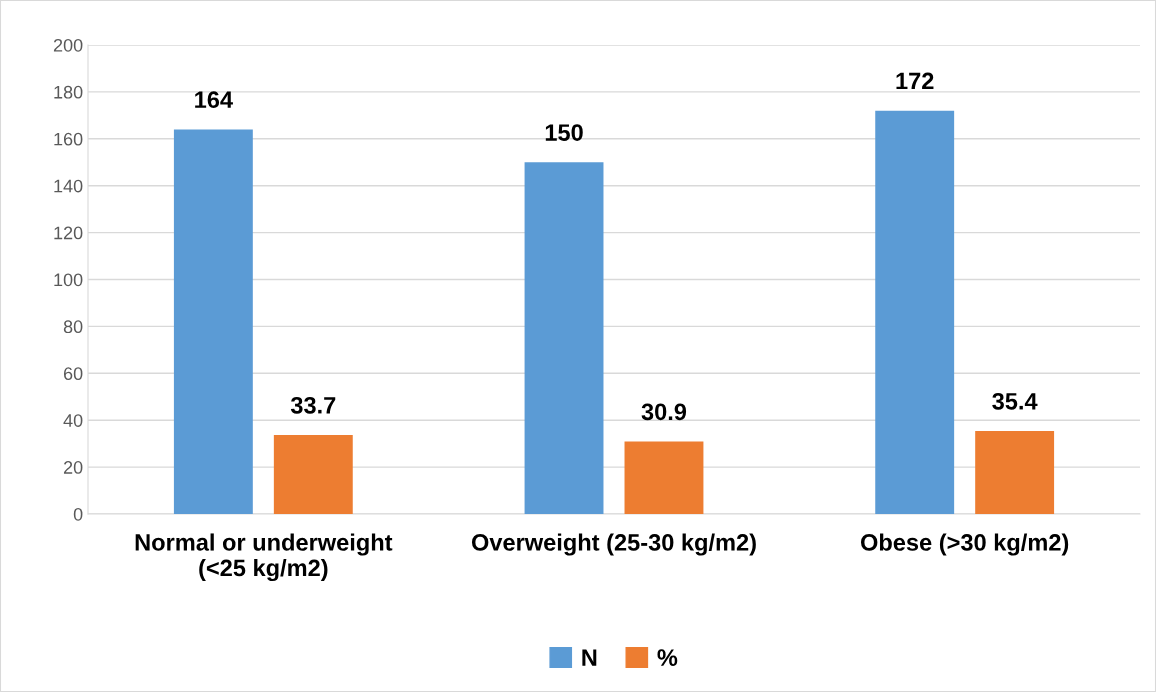 The width and height of the screenshot is (1156, 692). What do you see at coordinates (214, 100) in the screenshot?
I see `data-label: 164` at bounding box center [214, 100].